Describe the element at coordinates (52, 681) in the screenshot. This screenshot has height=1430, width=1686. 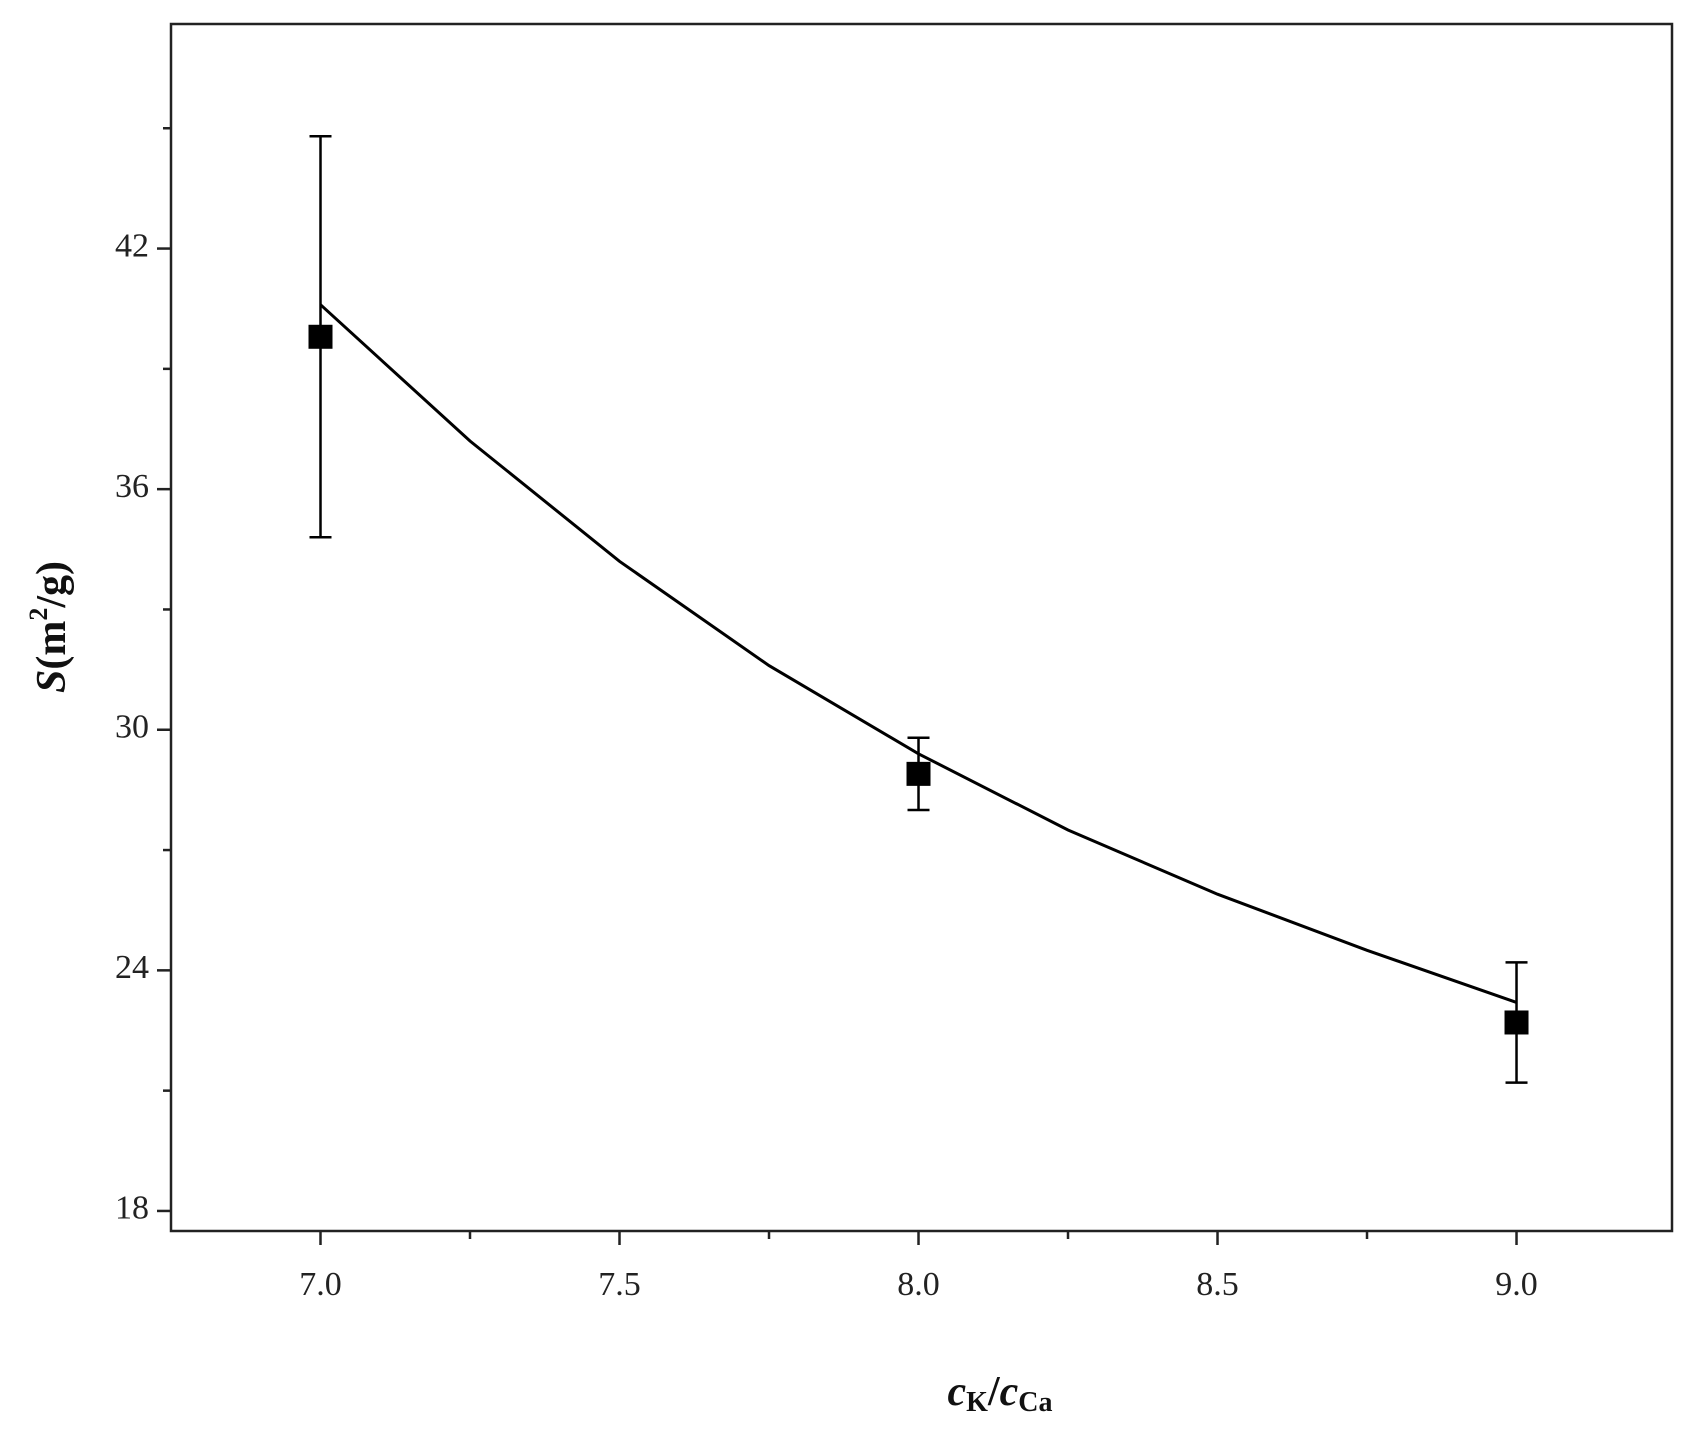
I see `y-label-part: S` at that location.